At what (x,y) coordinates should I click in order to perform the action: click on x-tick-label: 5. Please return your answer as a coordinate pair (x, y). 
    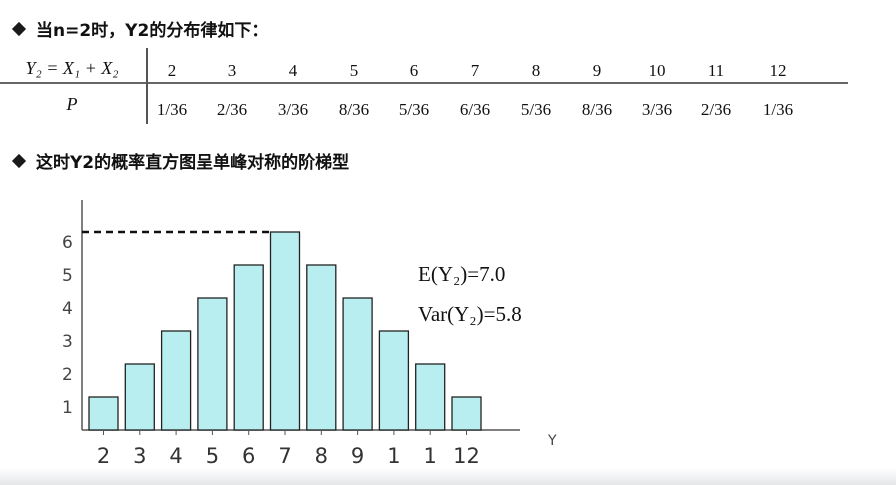
    Looking at the image, I should click on (212, 456).